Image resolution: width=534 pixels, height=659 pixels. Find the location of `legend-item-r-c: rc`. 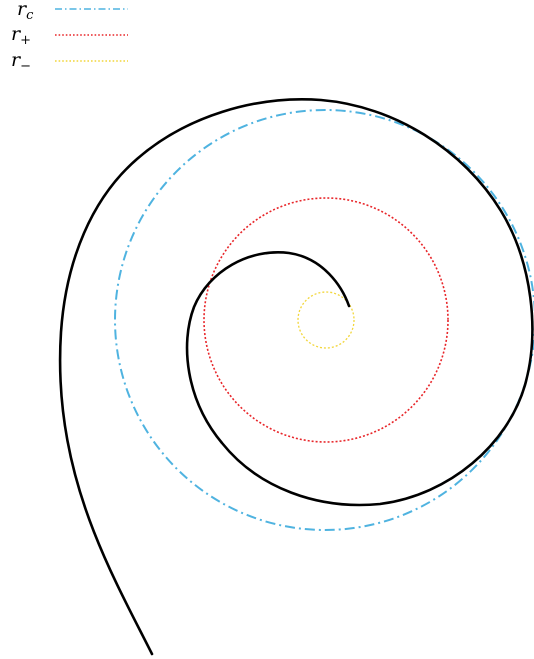

legend-item-r-c: rc is located at coordinates (72, 11).